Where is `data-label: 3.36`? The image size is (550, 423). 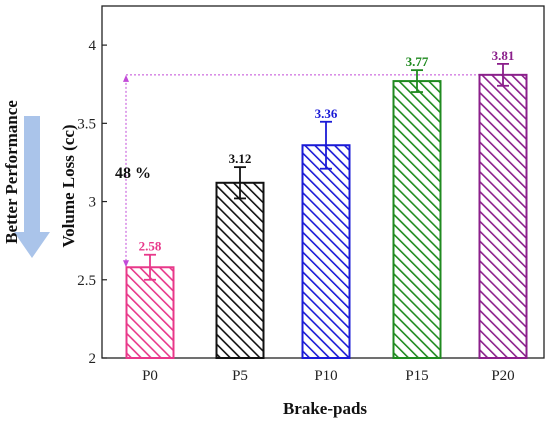
data-label: 3.36 is located at coordinates (326, 113).